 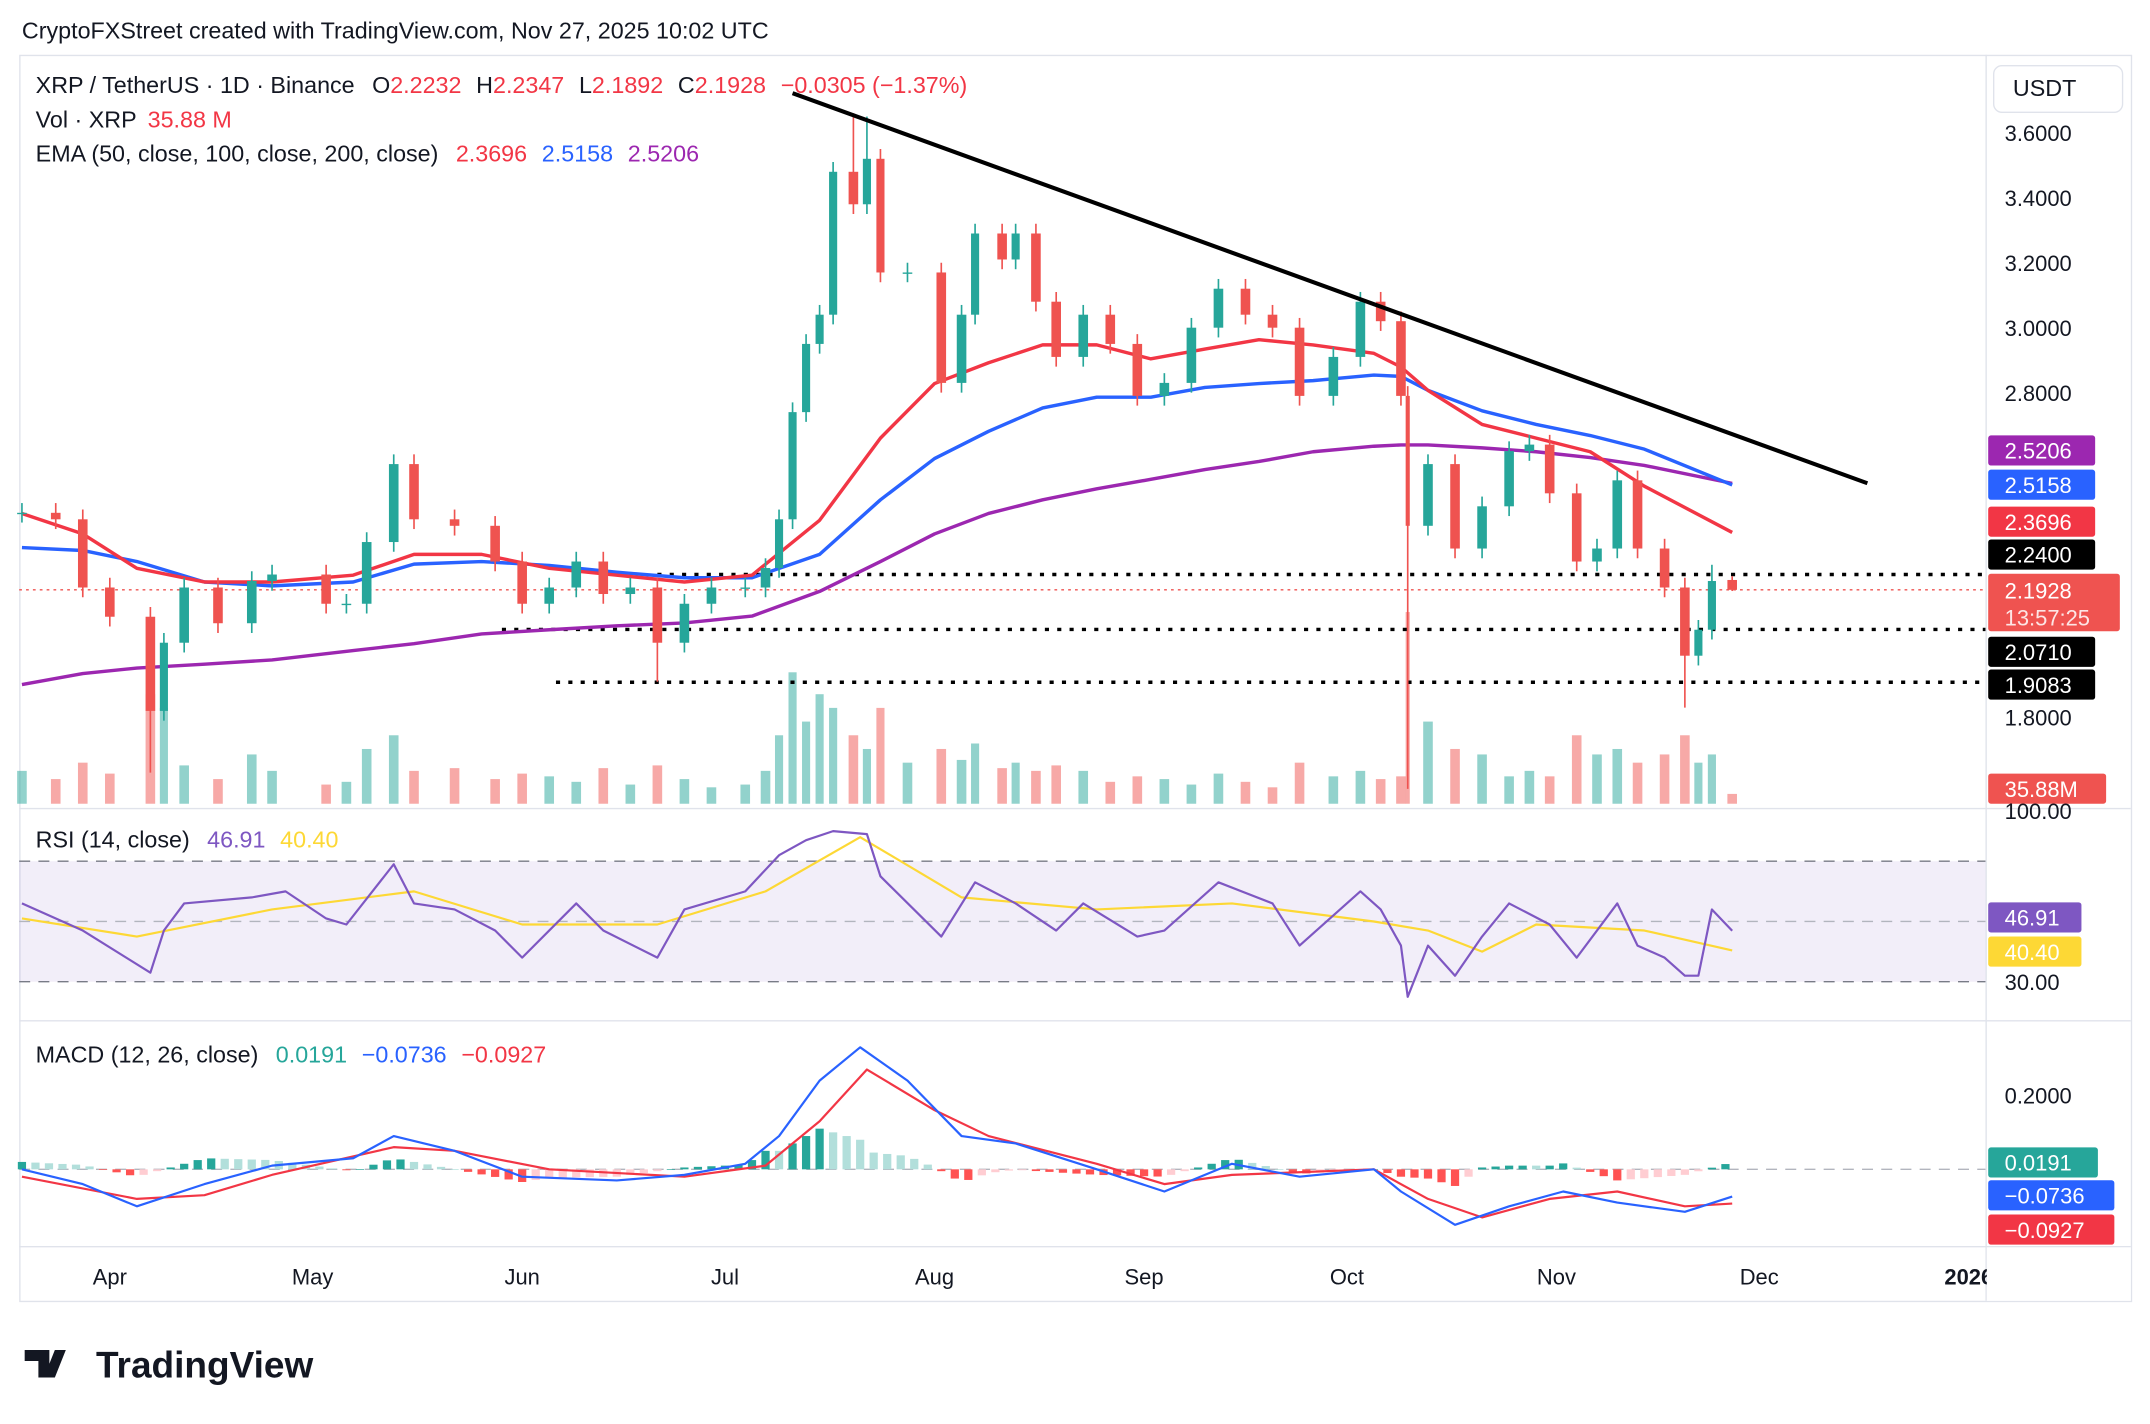 What do you see at coordinates (2038, 1096) in the screenshot?
I see `macd-tick: 0.2000` at bounding box center [2038, 1096].